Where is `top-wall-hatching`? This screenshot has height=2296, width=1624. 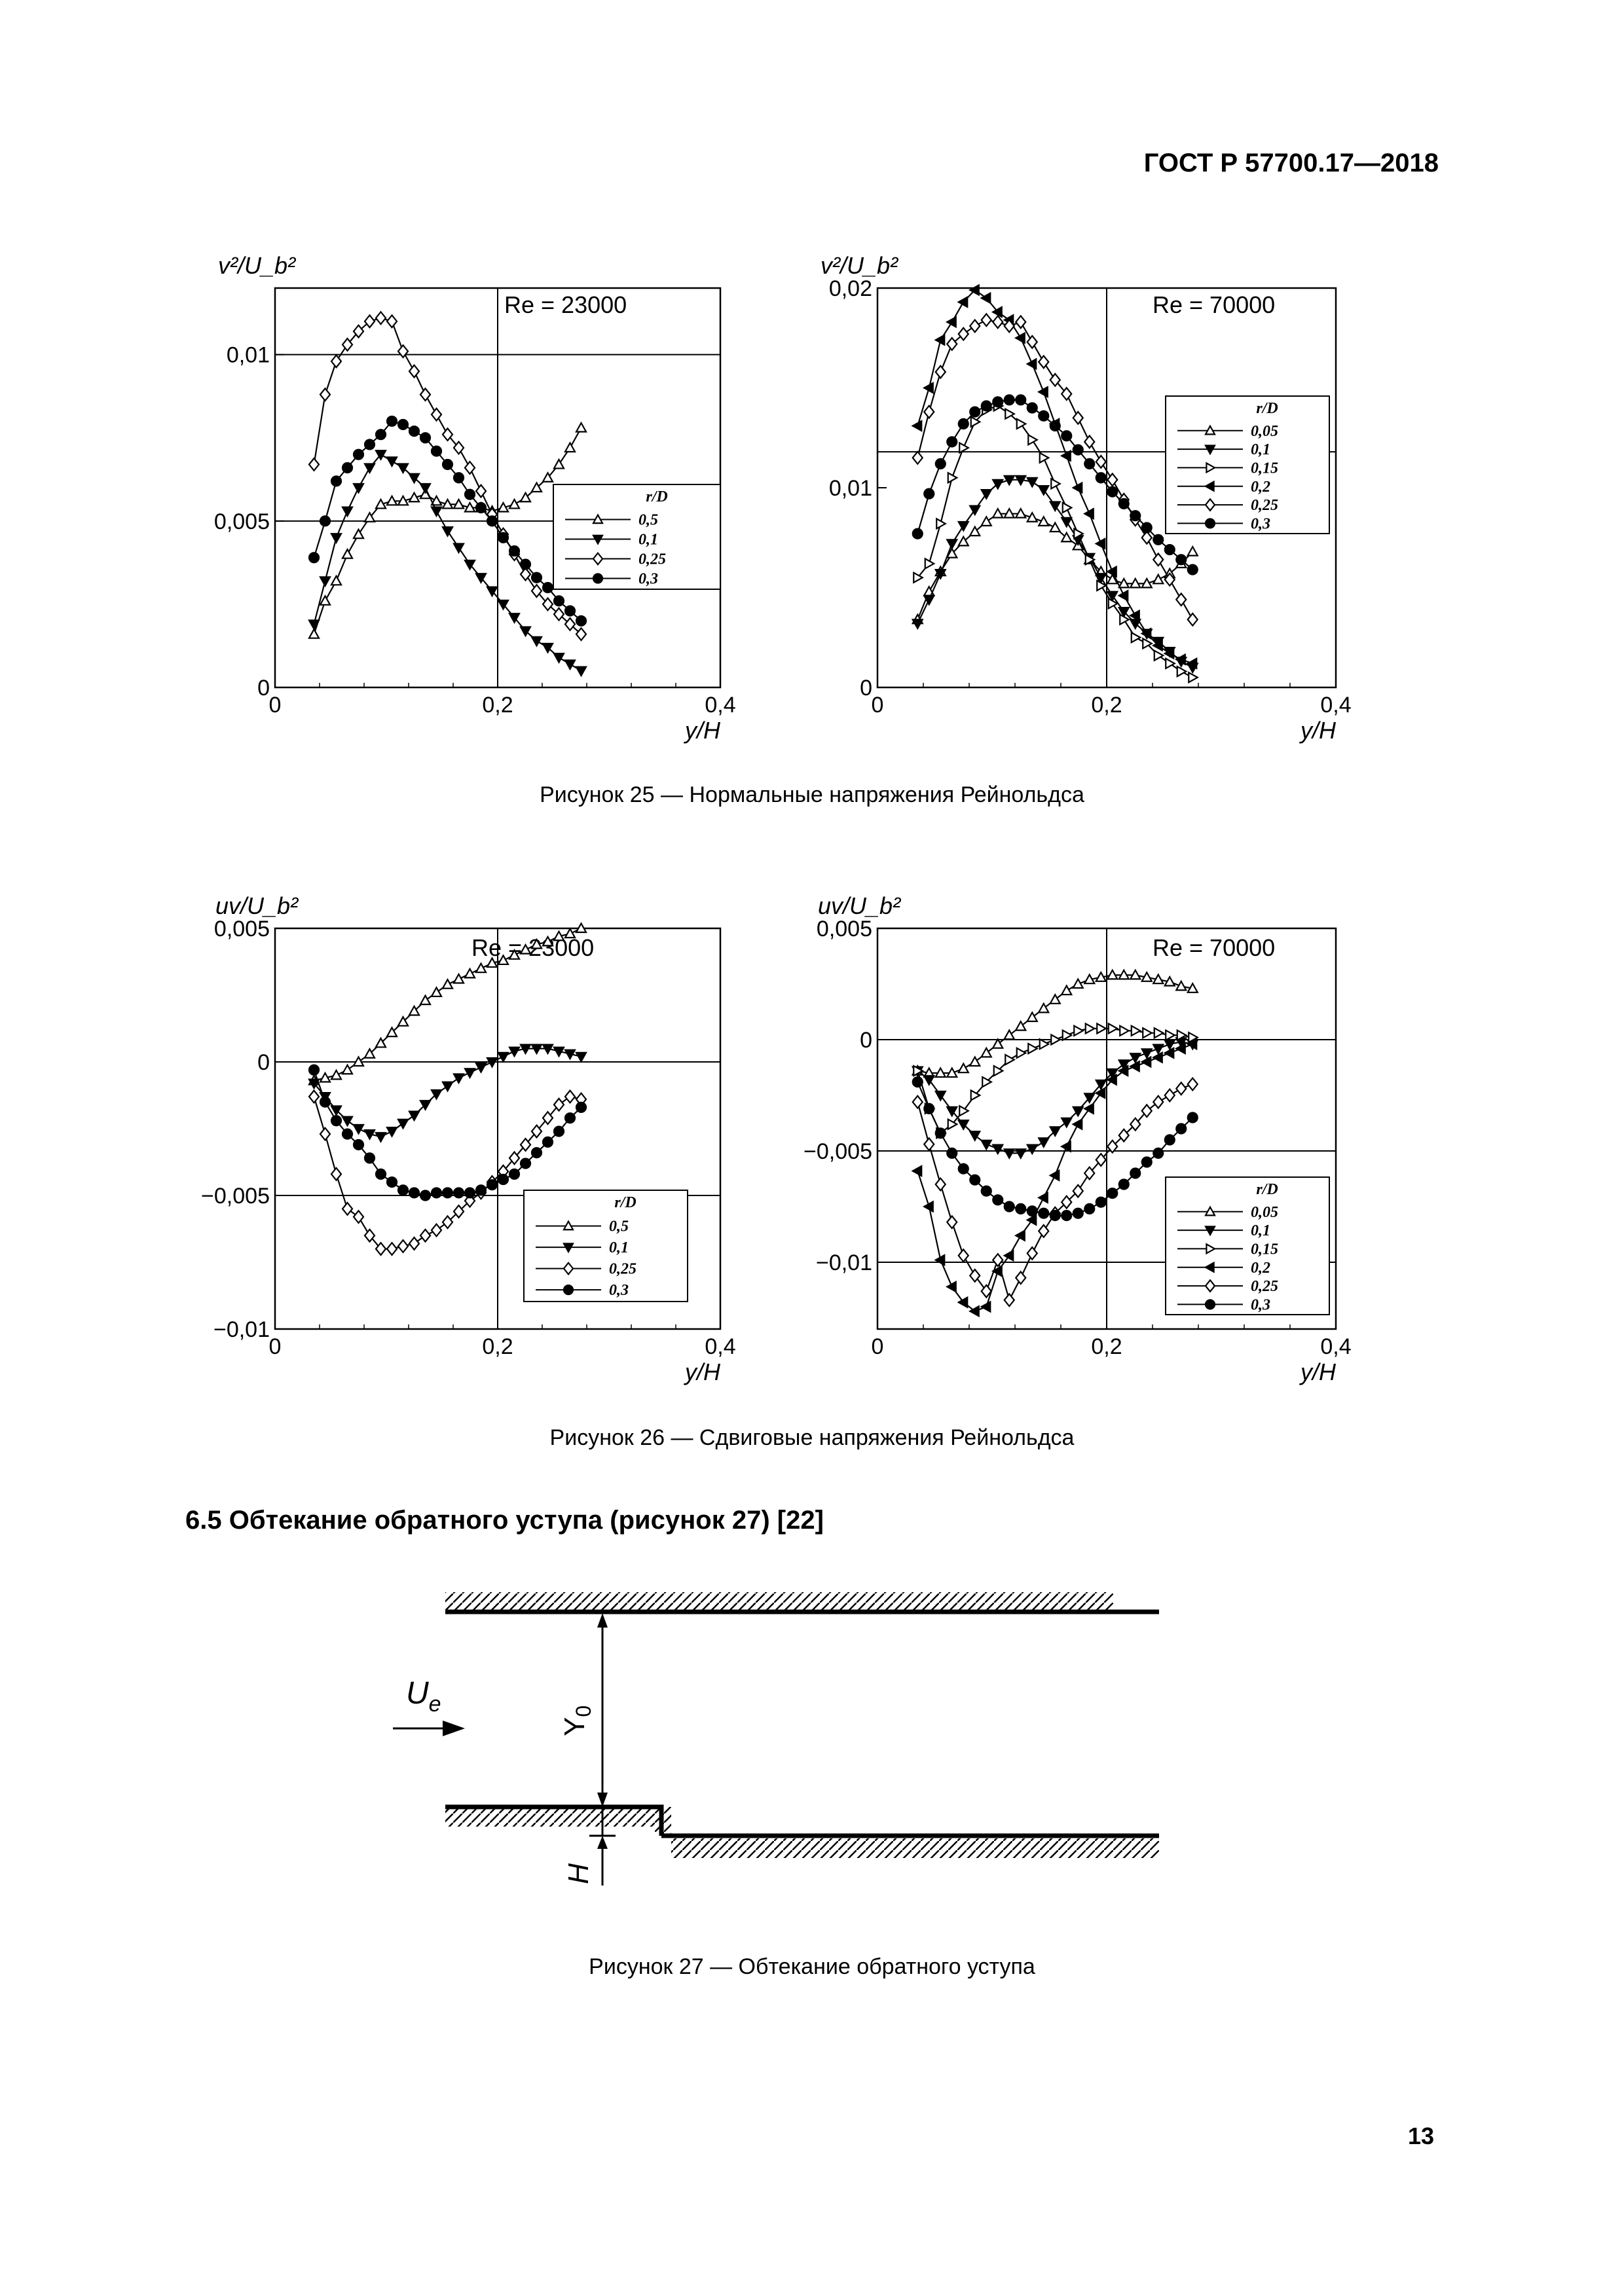 top-wall-hatching is located at coordinates (779, 1602).